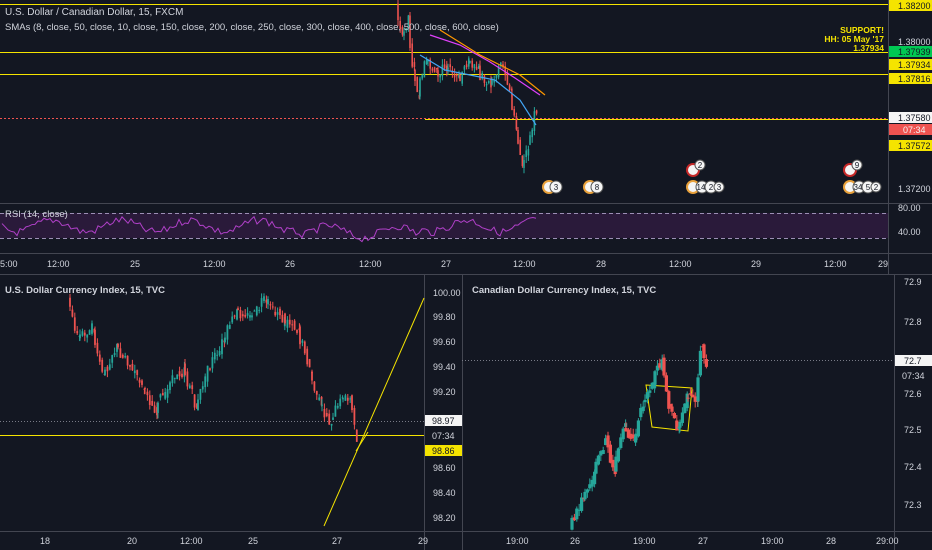 The image size is (932, 550). I want to click on price-tag: 98.86, so click(443, 451).